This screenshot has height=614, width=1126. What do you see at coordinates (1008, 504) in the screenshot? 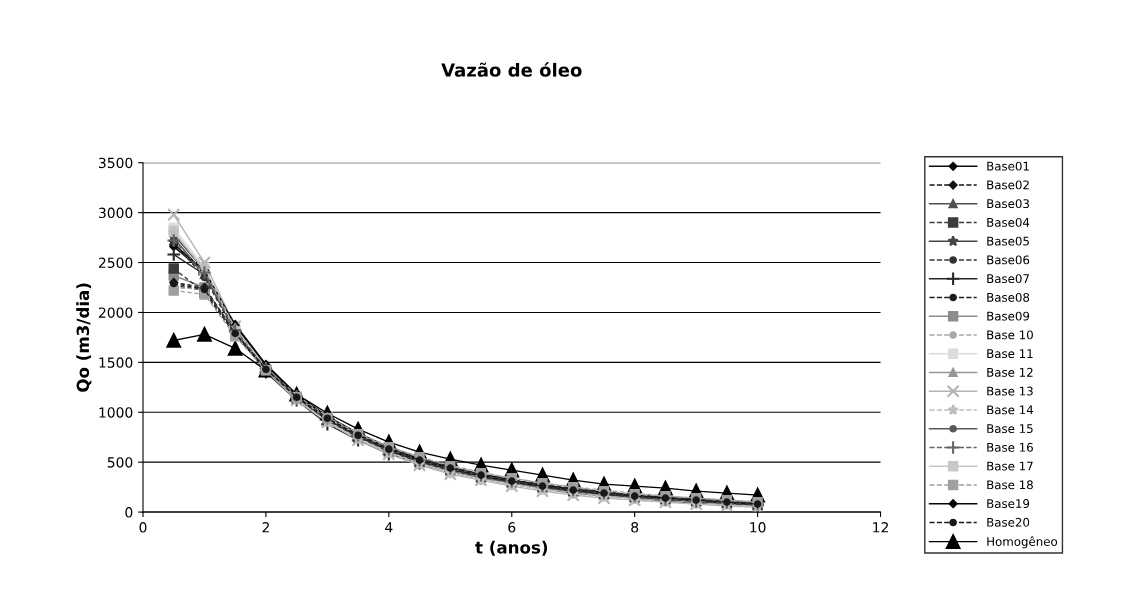
I see `legend-label: Base19` at bounding box center [1008, 504].